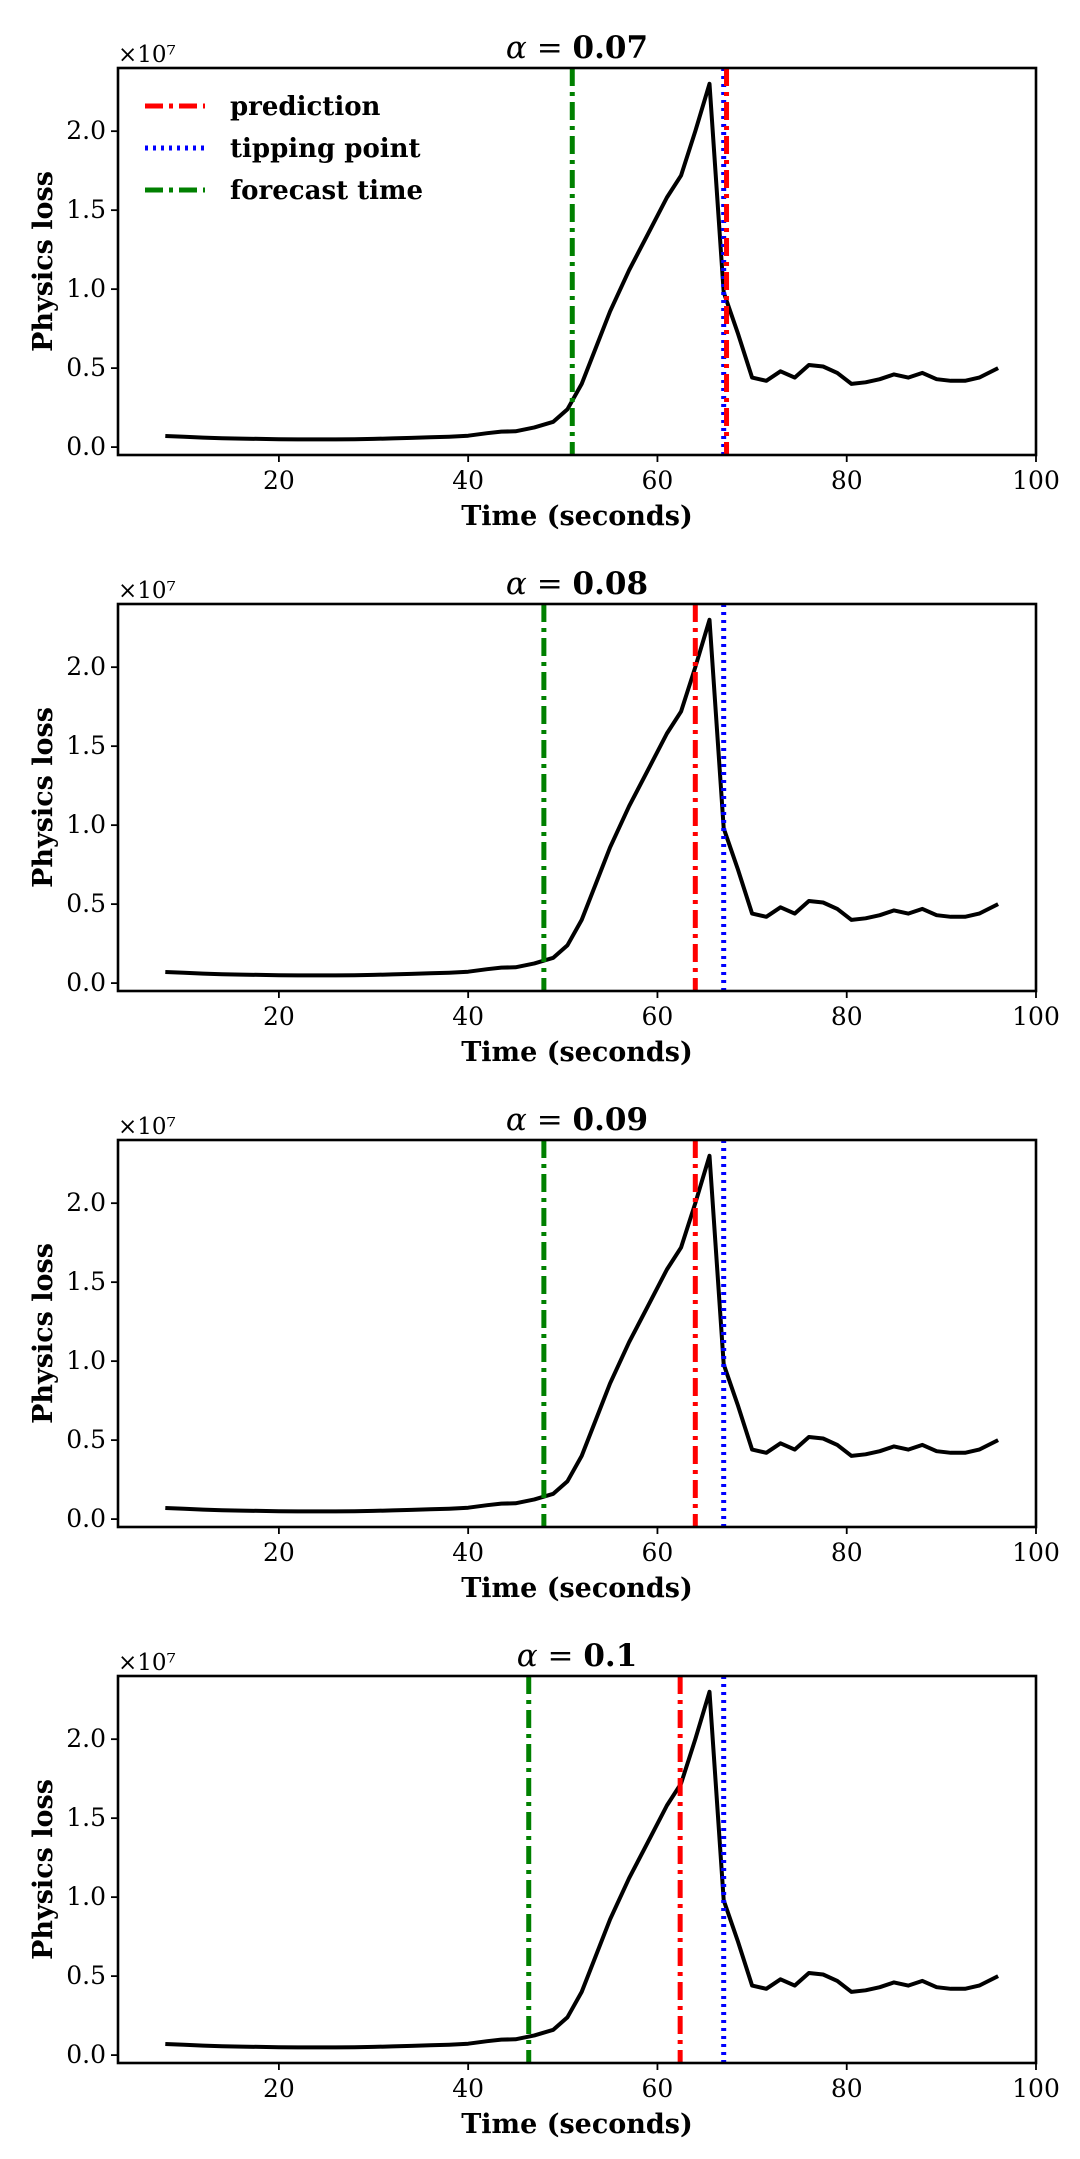  I want to click on chart-title: α = 0.1, so click(577, 1656).